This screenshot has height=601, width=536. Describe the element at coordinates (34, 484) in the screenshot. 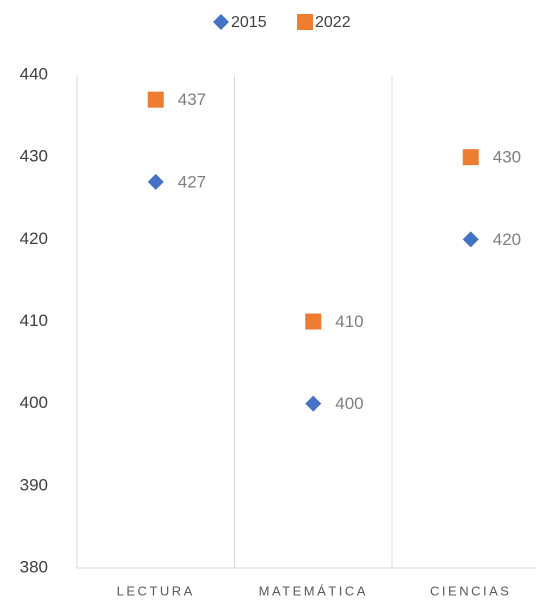

I see `y-tick-label: 390` at that location.